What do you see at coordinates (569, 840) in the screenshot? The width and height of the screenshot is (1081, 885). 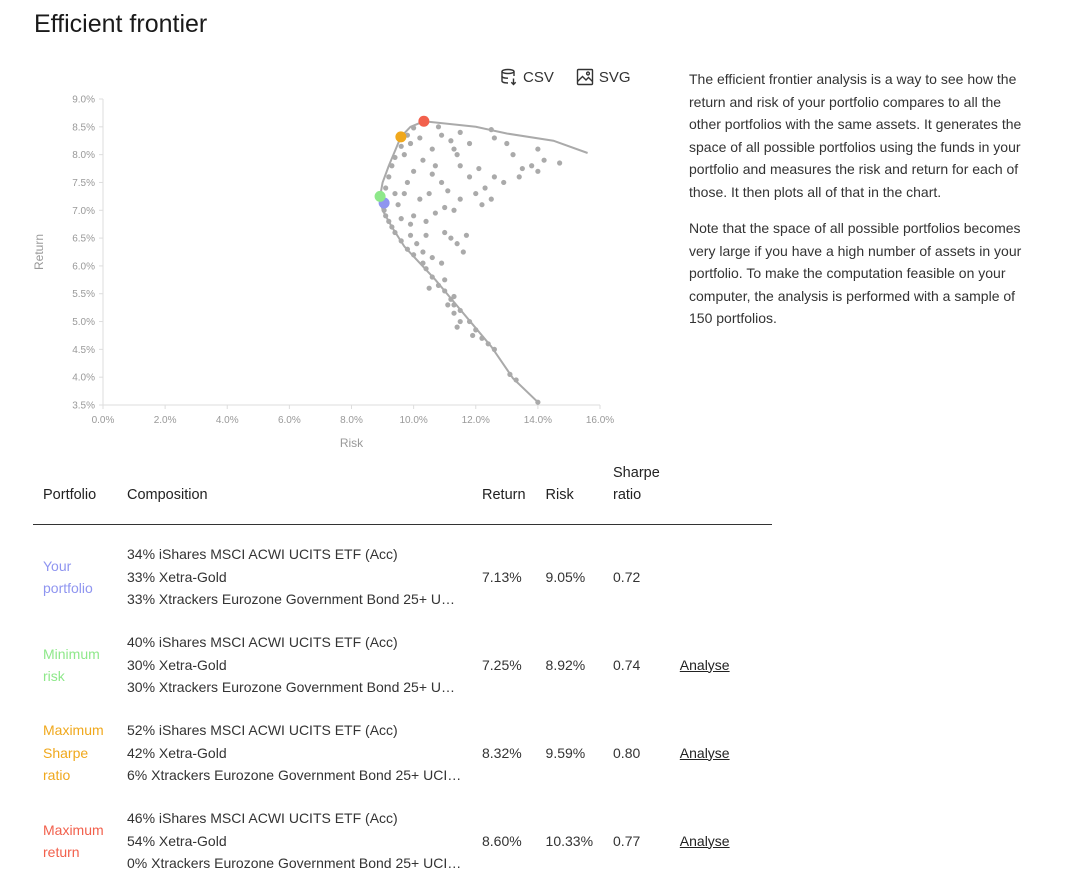 I see `risk-cell: 10.33%` at bounding box center [569, 840].